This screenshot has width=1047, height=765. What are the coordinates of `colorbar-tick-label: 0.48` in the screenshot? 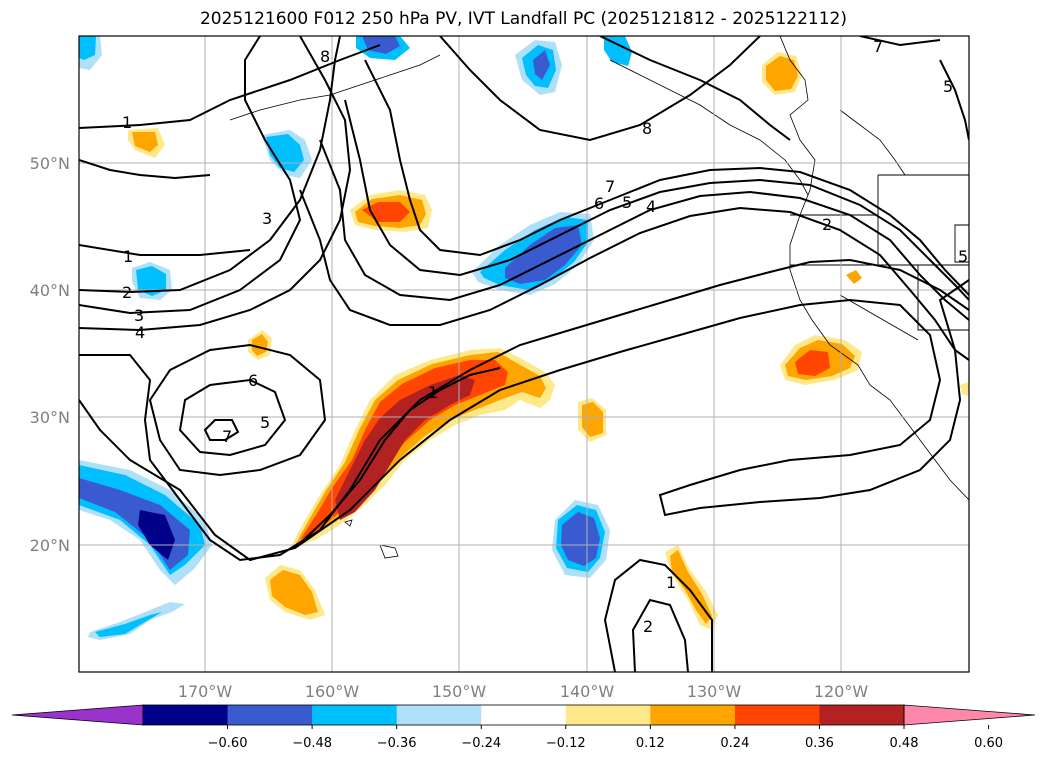 It's located at (904, 743).